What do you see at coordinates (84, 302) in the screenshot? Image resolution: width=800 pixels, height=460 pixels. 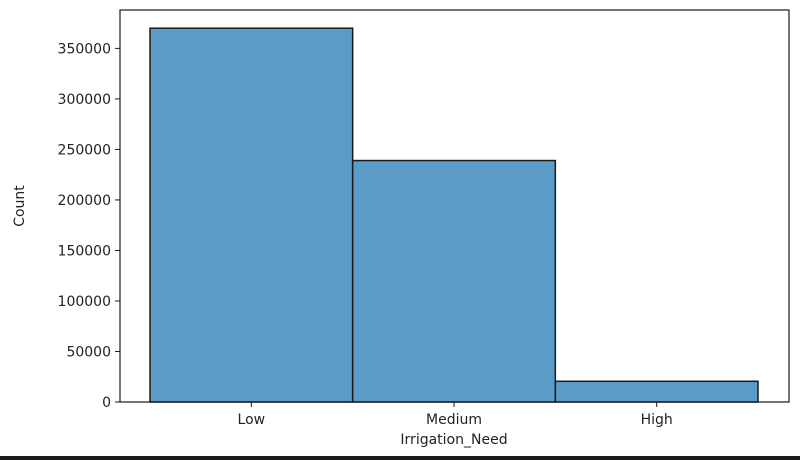 I see `y-tick-label: 100000` at bounding box center [84, 302].